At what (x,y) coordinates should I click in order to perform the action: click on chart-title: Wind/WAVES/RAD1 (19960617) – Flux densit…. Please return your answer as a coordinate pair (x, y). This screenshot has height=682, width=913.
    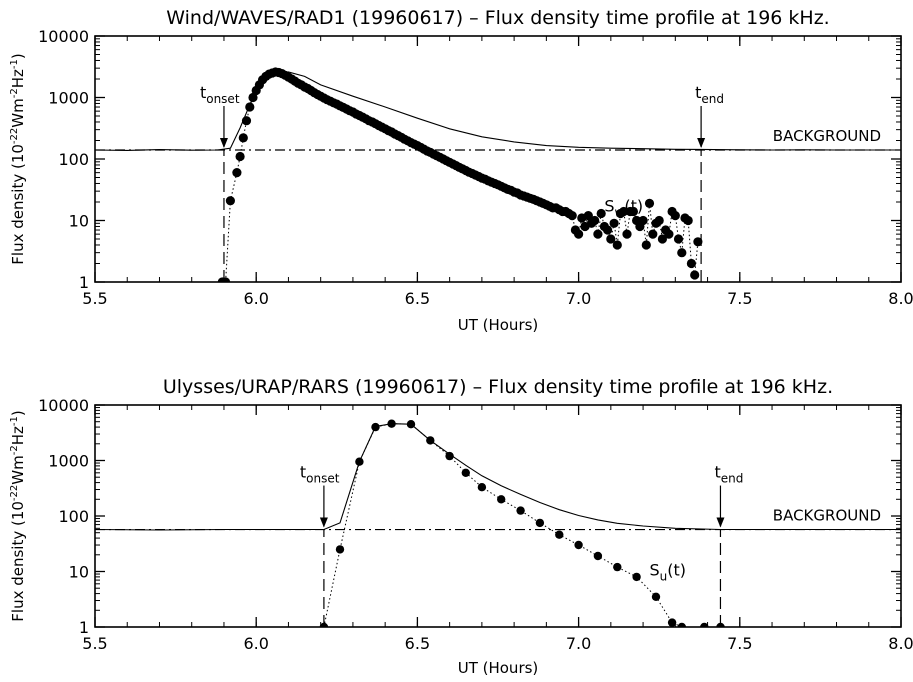
    Looking at the image, I should click on (497, 18).